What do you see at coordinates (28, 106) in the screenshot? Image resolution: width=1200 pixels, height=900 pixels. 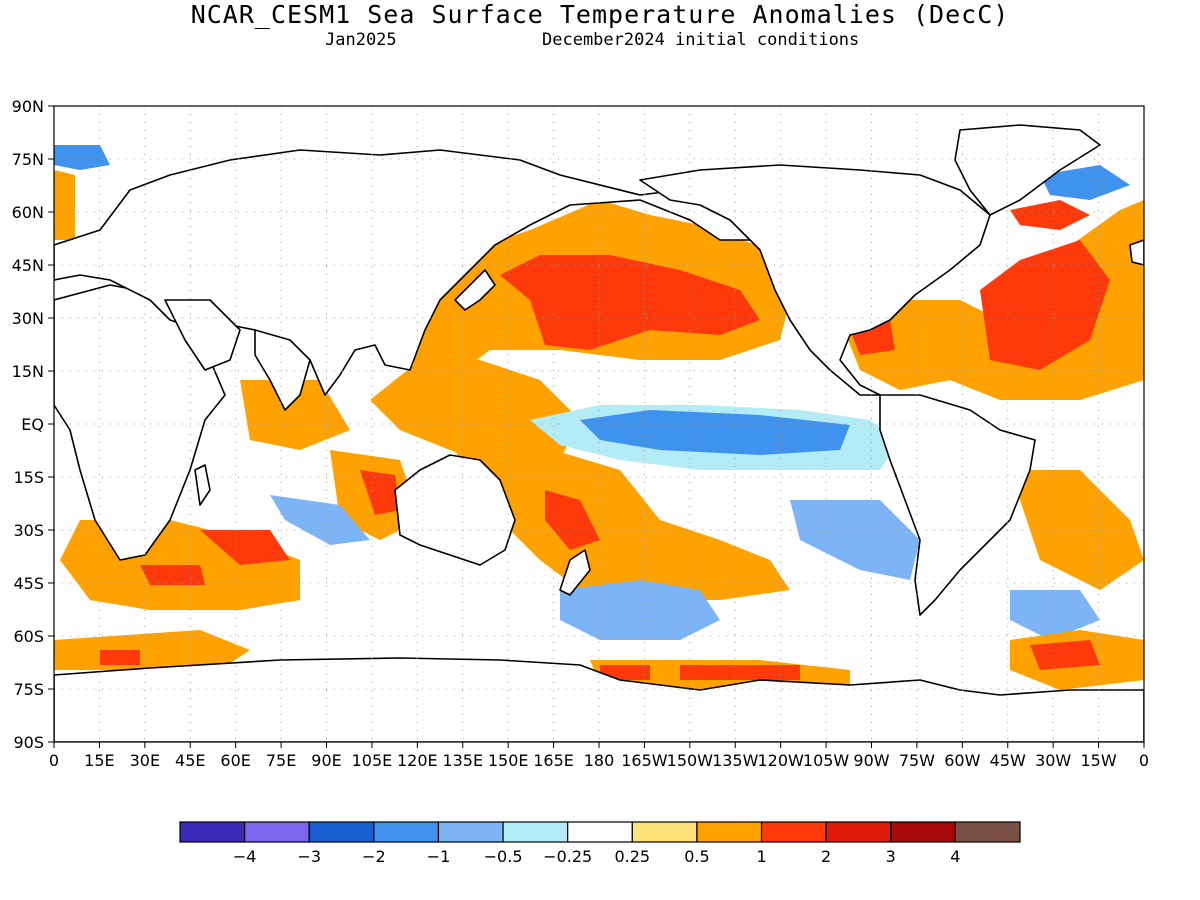 I see `lat-tick-label: 90N` at bounding box center [28, 106].